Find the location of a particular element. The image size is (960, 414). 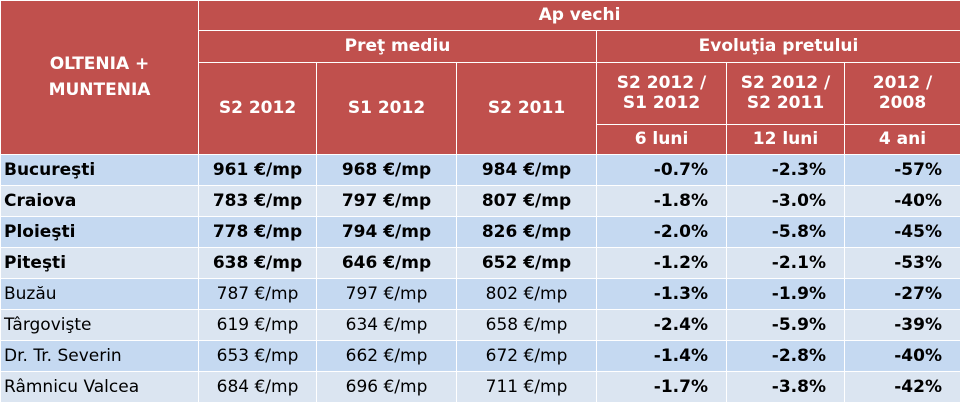

price-cell-s2-2011: 802 €/mp is located at coordinates (526, 294).